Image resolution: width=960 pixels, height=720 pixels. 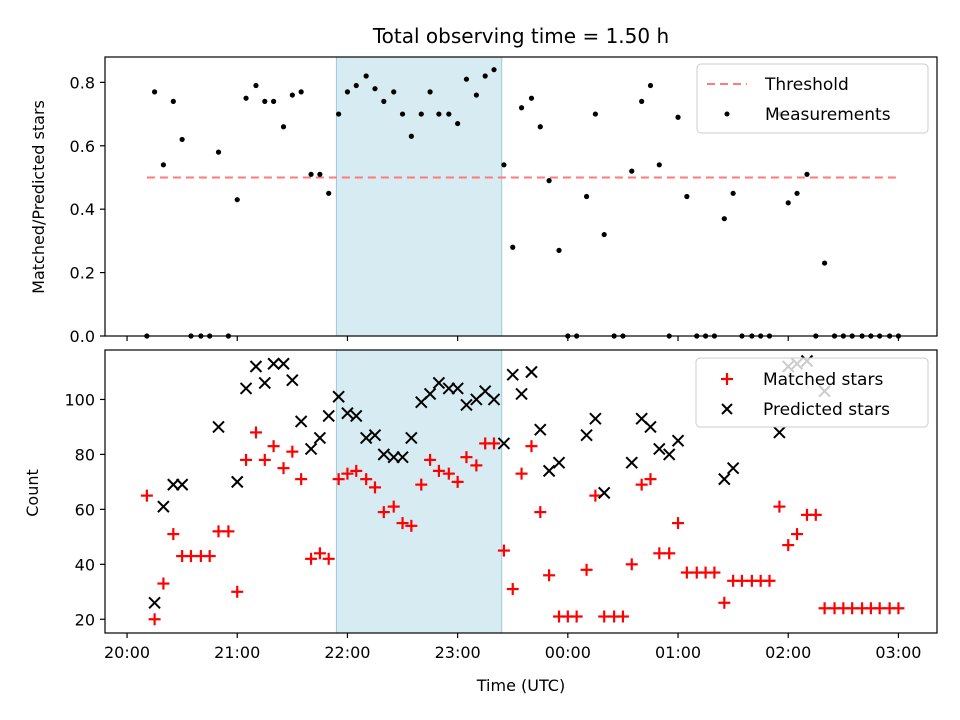 I want to click on legend-measurements-label: Measurements, so click(x=828, y=115).